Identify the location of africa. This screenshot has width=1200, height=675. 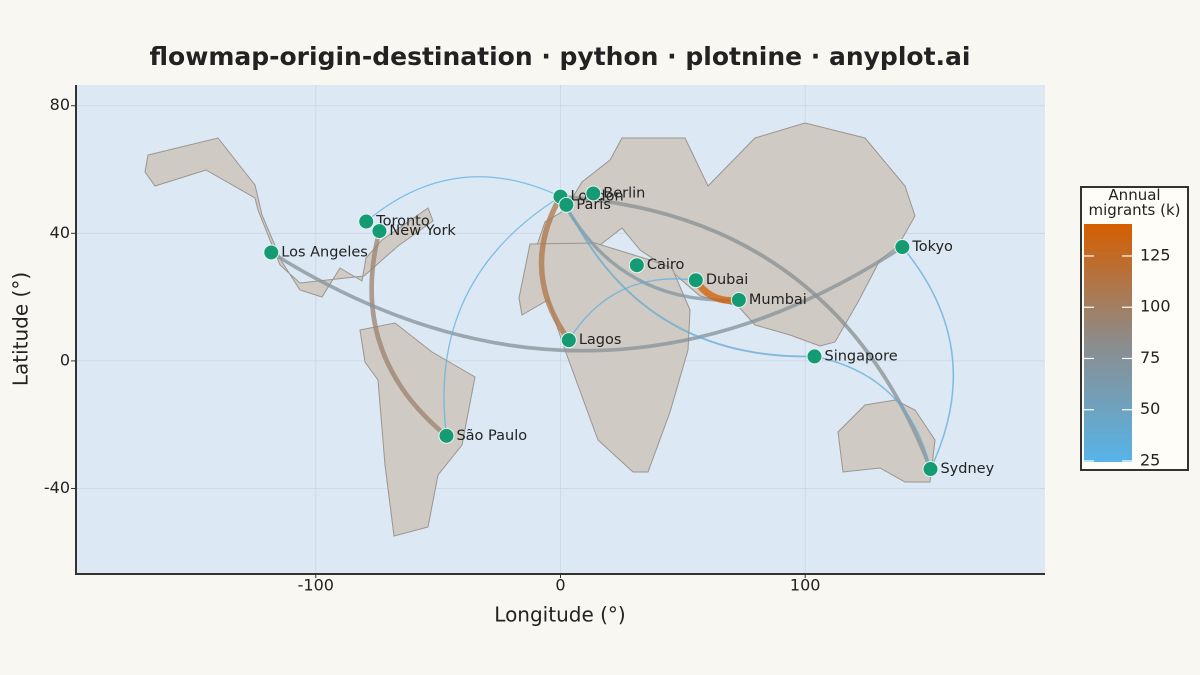
(604, 357).